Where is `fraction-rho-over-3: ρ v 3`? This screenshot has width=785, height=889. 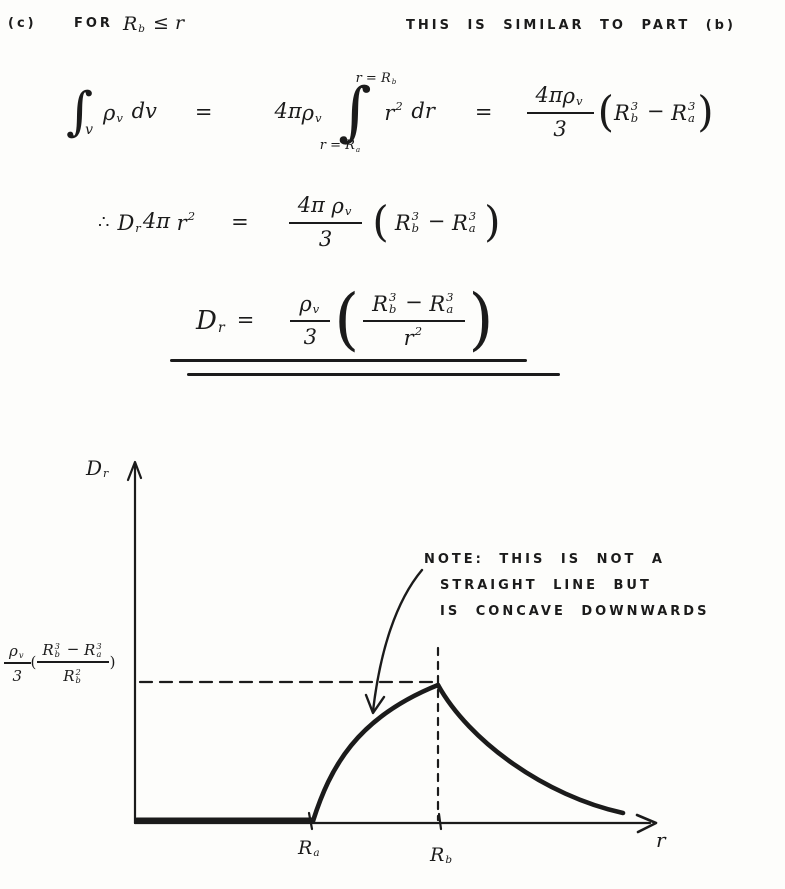
fraction-rho-over-3: ρ v 3 is located at coordinates (310, 320).